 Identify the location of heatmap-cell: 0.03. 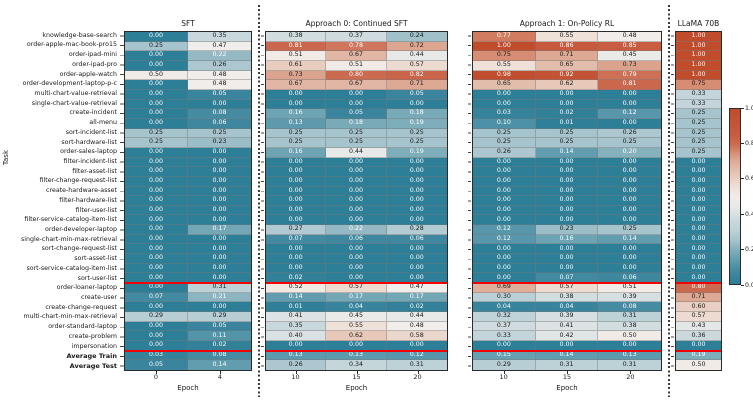
(504, 114).